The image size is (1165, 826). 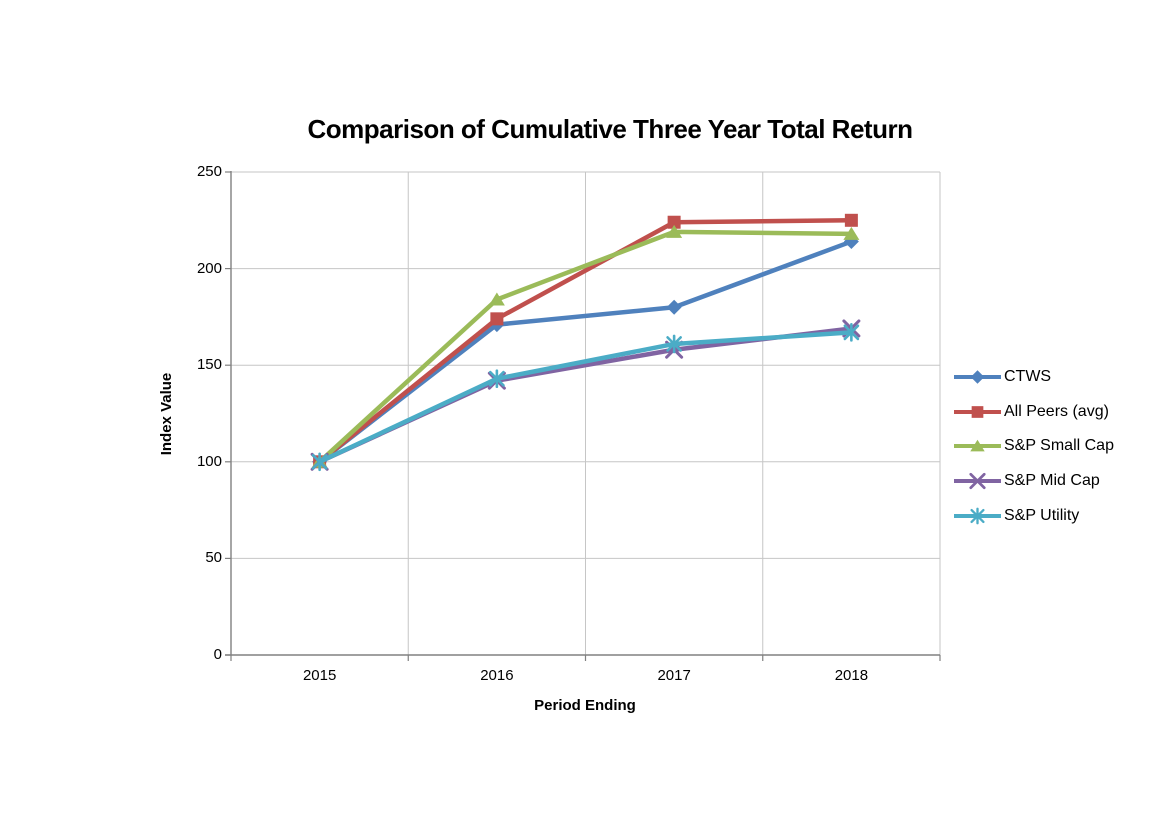 I want to click on legend-swatch-triangle-icon, so click(x=977, y=446).